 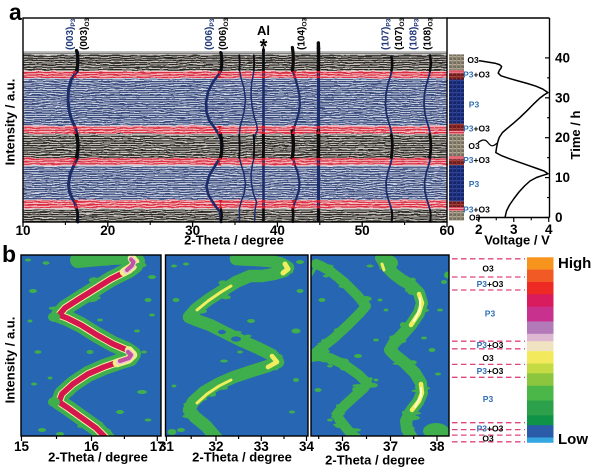 What do you see at coordinates (263, 30) in the screenshot?
I see `svg-text: Al` at bounding box center [263, 30].